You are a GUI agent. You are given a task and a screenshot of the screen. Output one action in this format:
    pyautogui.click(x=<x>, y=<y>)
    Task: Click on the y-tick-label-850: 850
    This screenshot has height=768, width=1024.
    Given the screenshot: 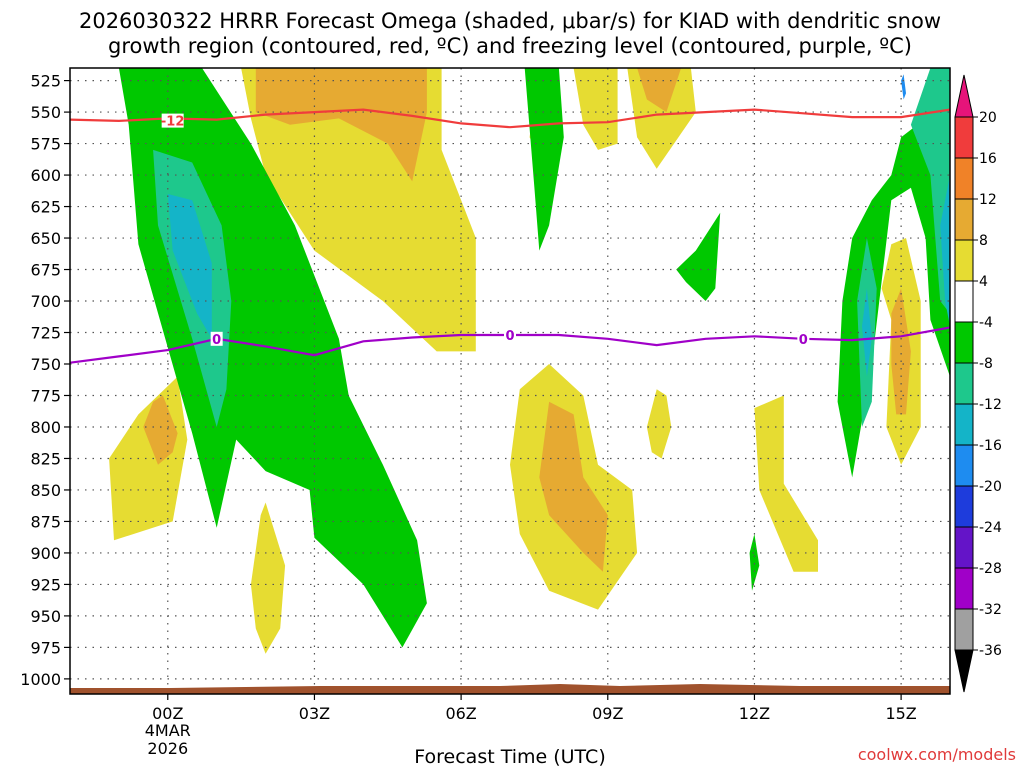 What is the action you would take?
    pyautogui.click(x=45, y=490)
    